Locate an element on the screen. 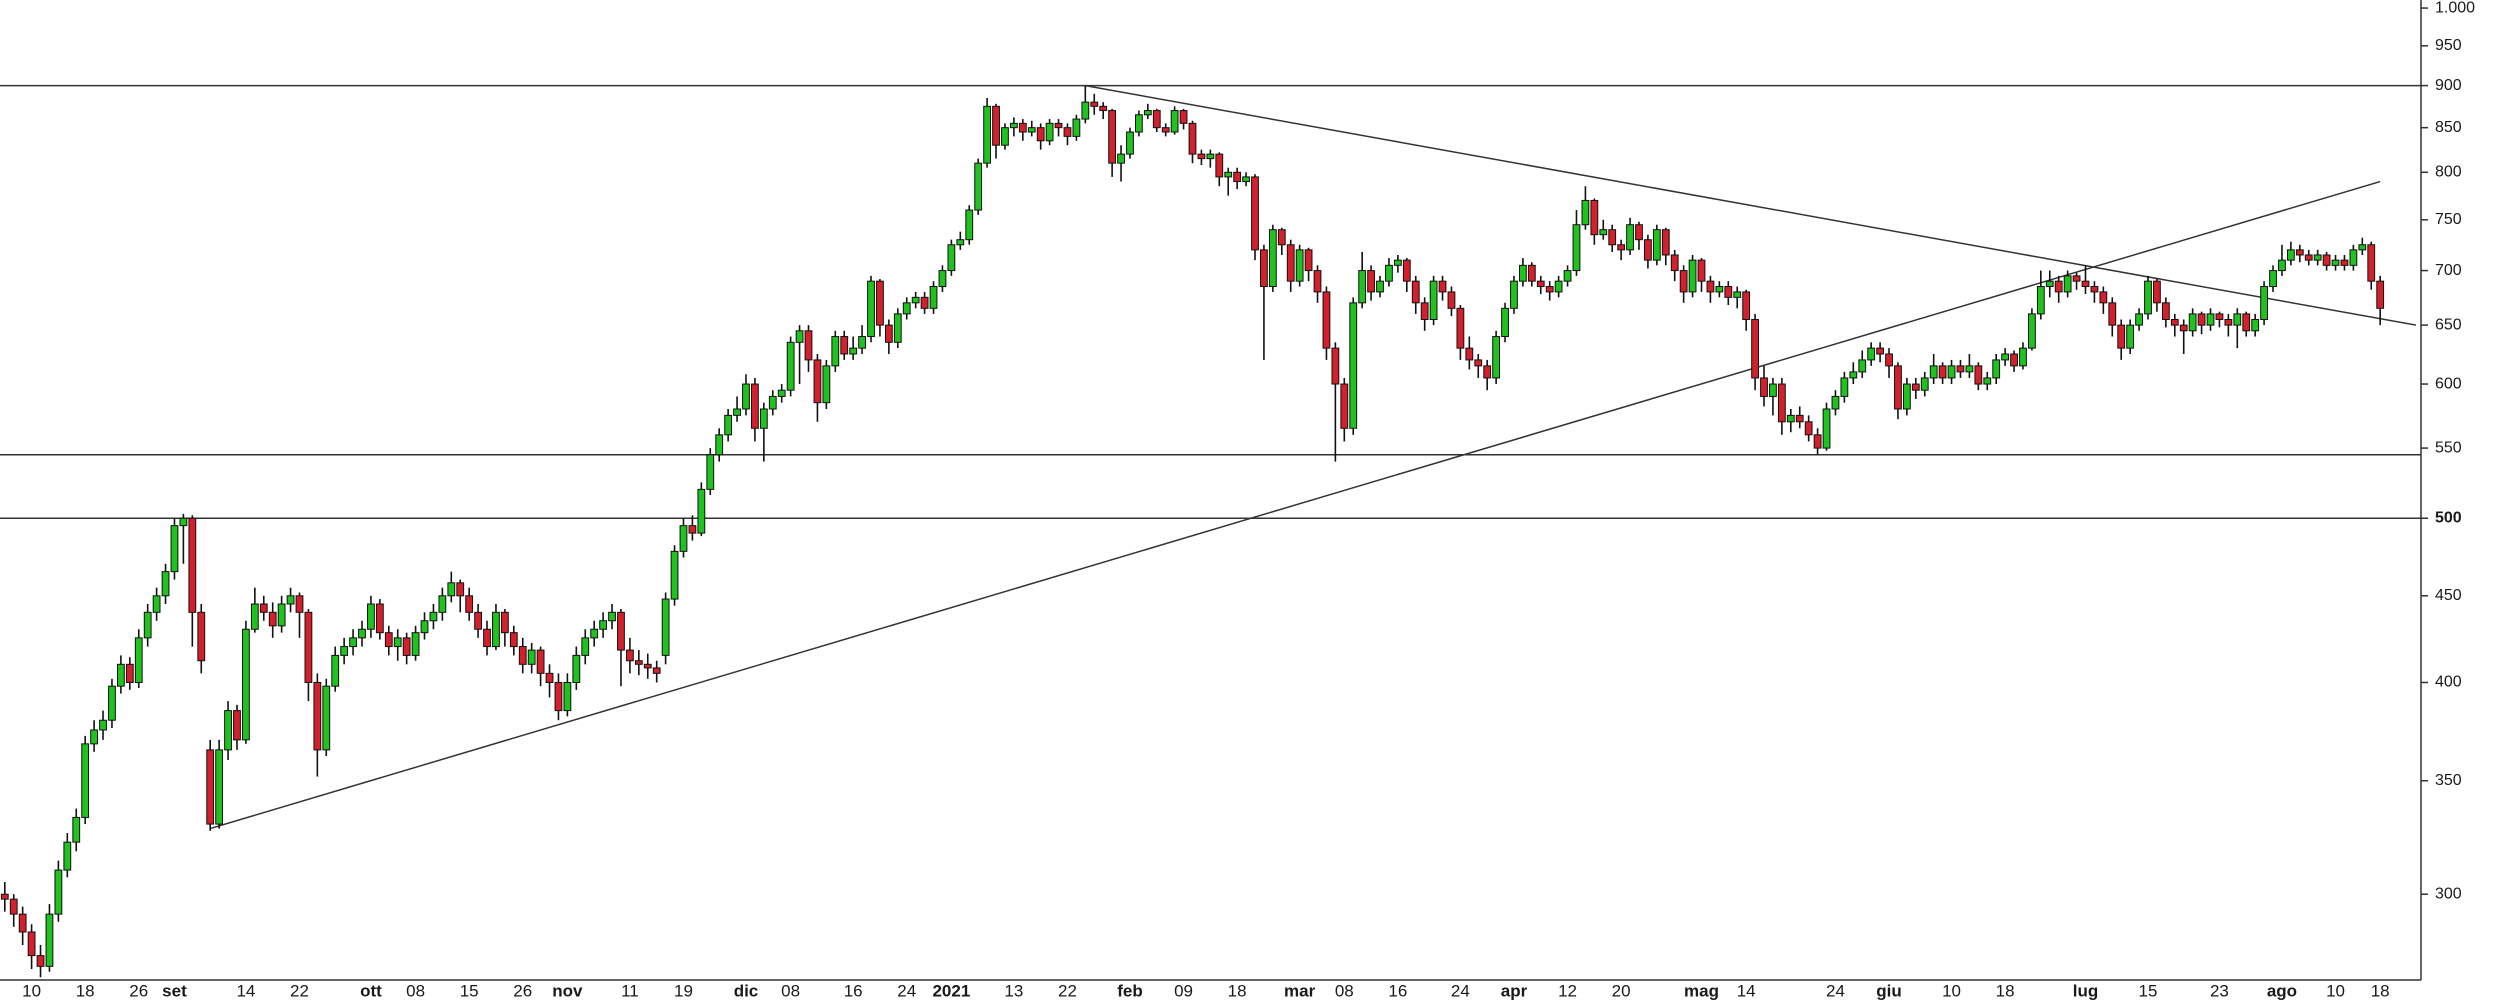 This screenshot has height=1000, width=2500. x-tick-label: lug is located at coordinates (2086, 990).